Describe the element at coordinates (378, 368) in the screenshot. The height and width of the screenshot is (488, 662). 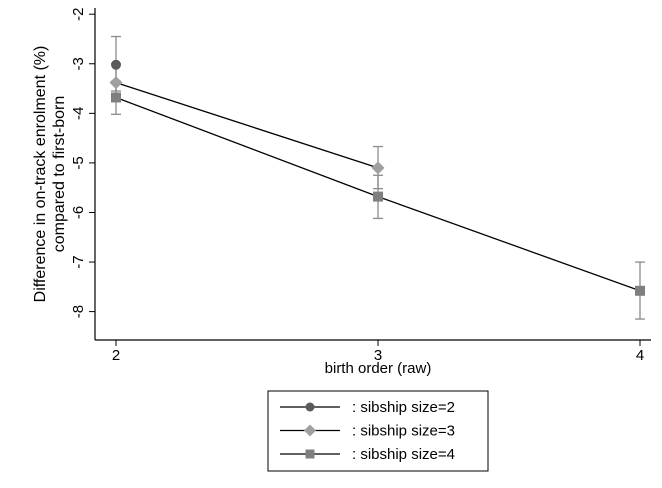
I see `x-axis-title: birth order (raw)` at that location.